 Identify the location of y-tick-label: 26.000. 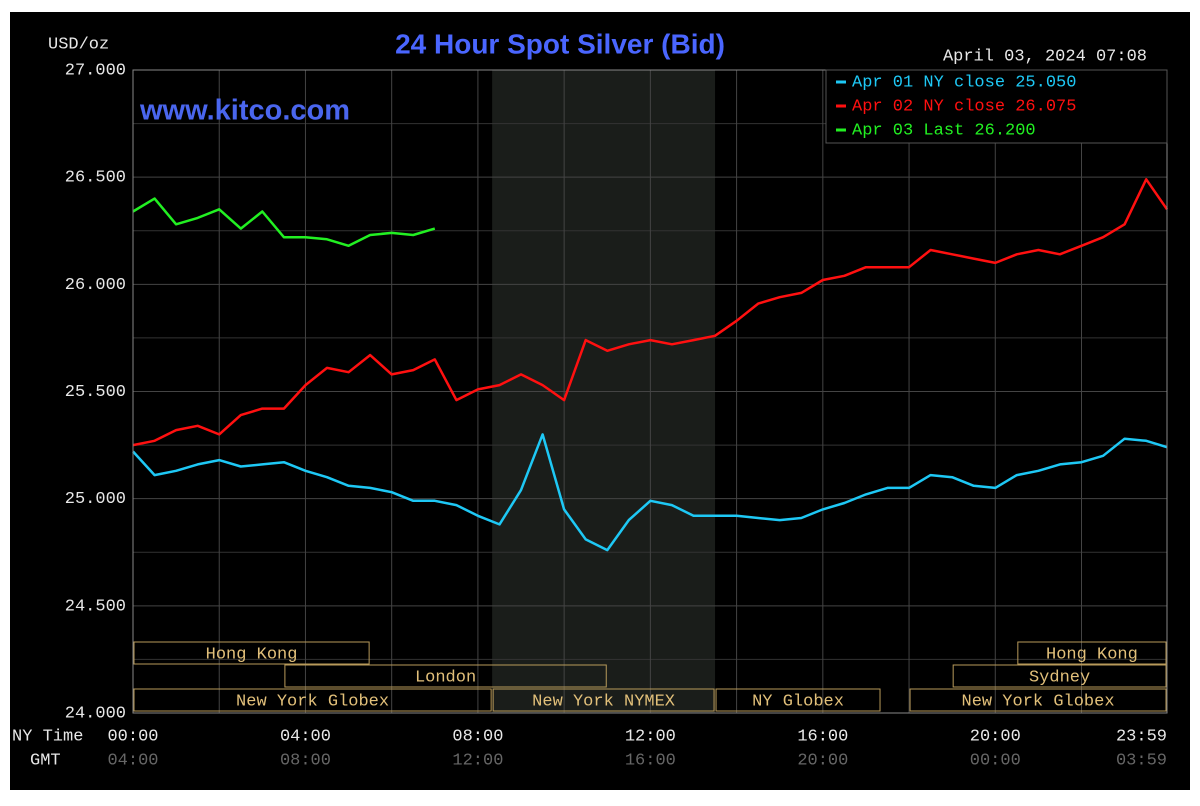
(95, 285).